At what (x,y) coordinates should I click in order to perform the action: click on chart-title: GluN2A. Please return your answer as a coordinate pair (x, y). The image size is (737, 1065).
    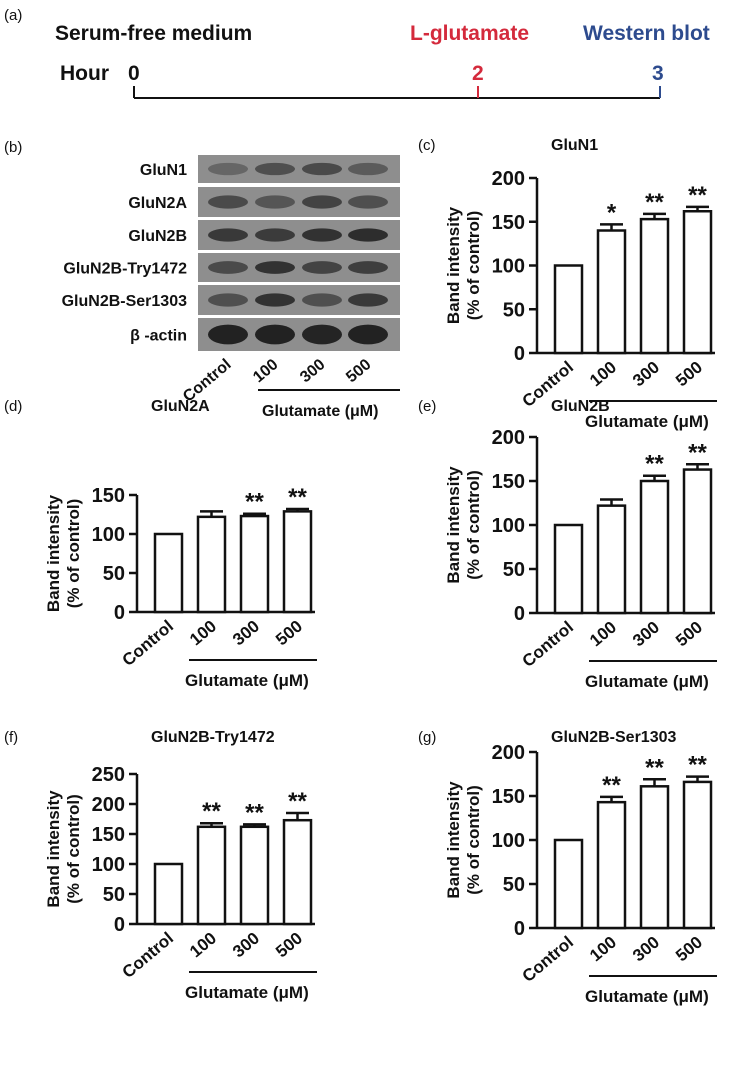
    Looking at the image, I should click on (180, 406).